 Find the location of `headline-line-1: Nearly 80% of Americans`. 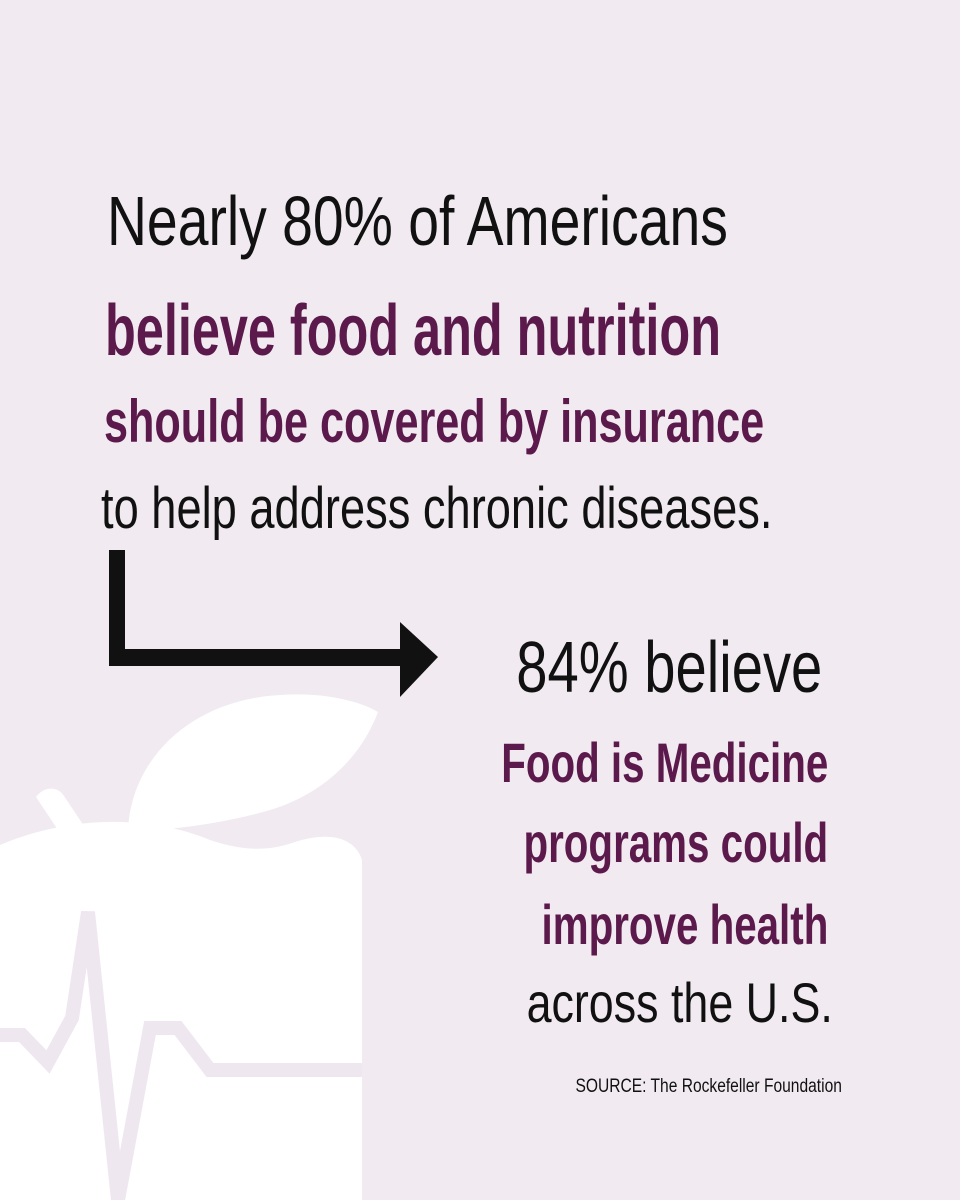

headline-line-1: Nearly 80% of Americans is located at coordinates (500, 221).